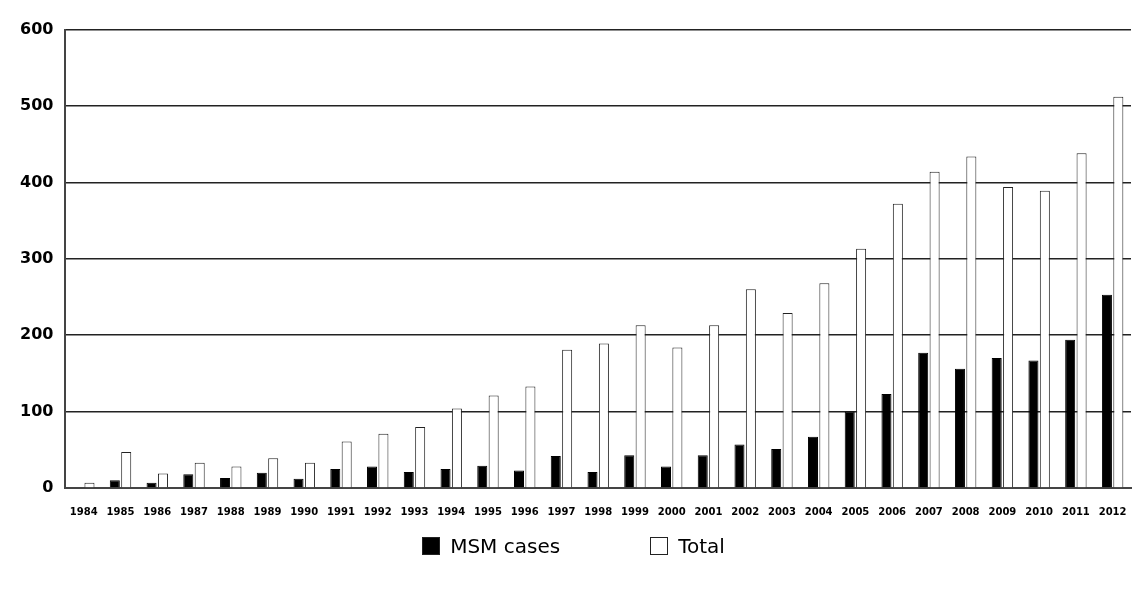  I want to click on x-tick-label: 1993, so click(414, 511).